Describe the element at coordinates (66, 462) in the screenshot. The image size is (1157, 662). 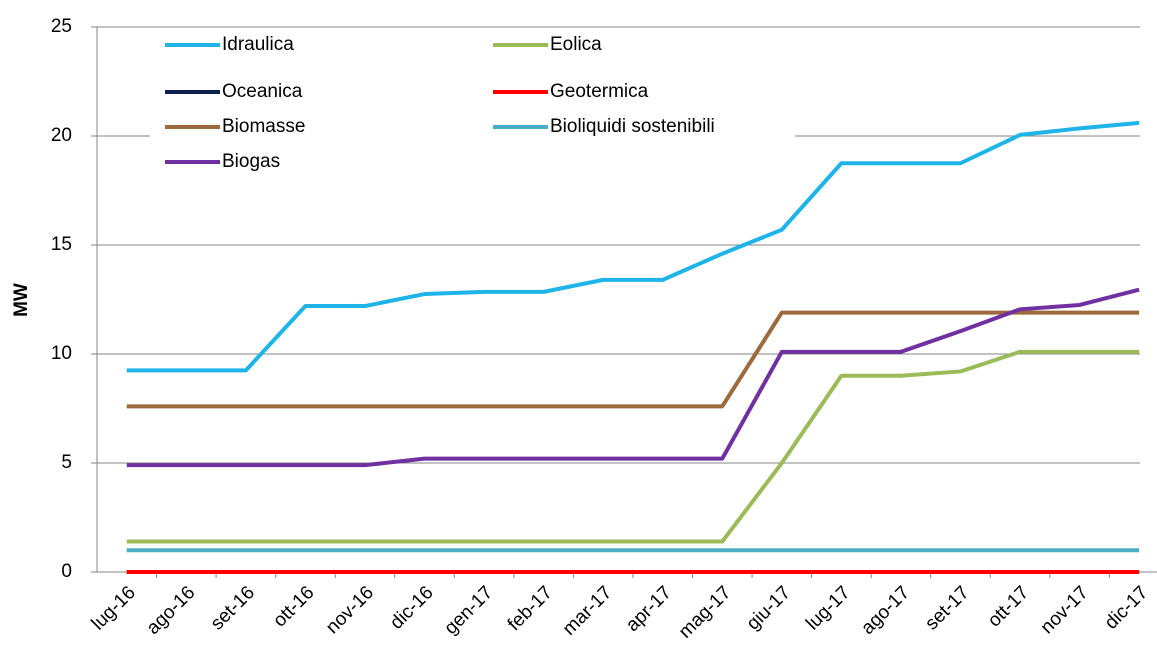
I see `y-tick-label: 5` at that location.